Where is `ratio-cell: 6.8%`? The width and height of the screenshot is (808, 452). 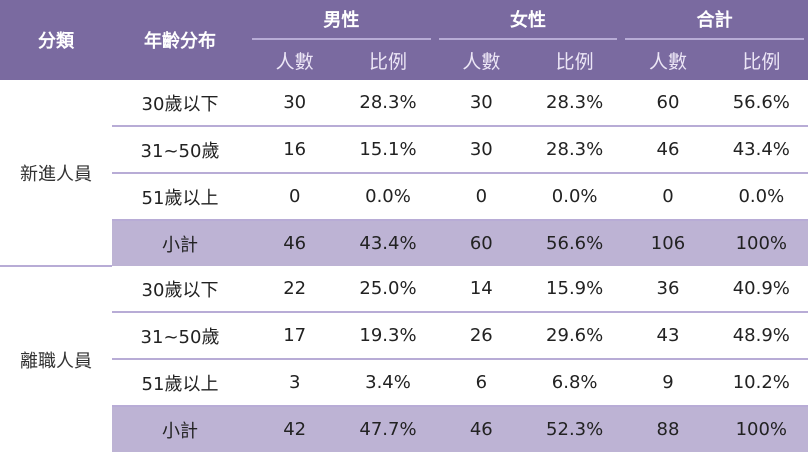 ratio-cell: 6.8% is located at coordinates (574, 383).